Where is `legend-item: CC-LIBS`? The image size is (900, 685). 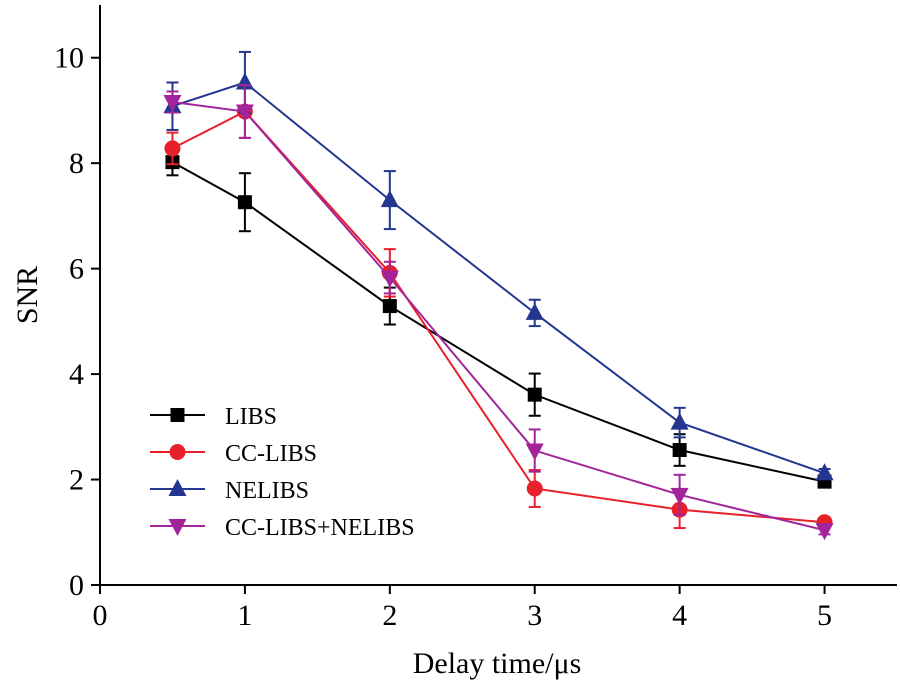 legend-item: CC-LIBS is located at coordinates (233, 454).